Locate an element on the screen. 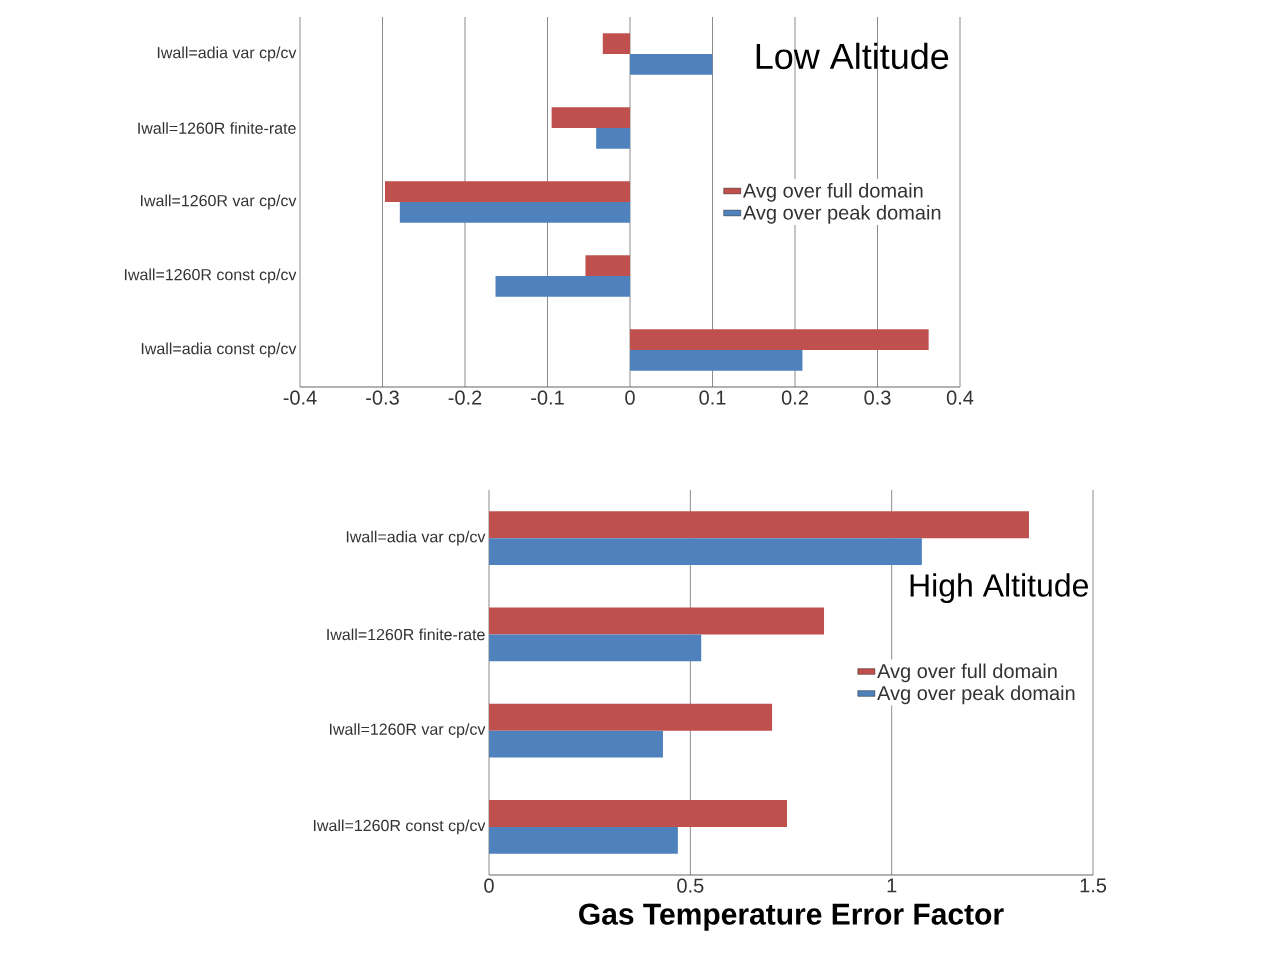 Image resolution: width=1285 pixels, height=962 pixels. x-axis-title: Gas Temperature Error Factor is located at coordinates (791, 917).